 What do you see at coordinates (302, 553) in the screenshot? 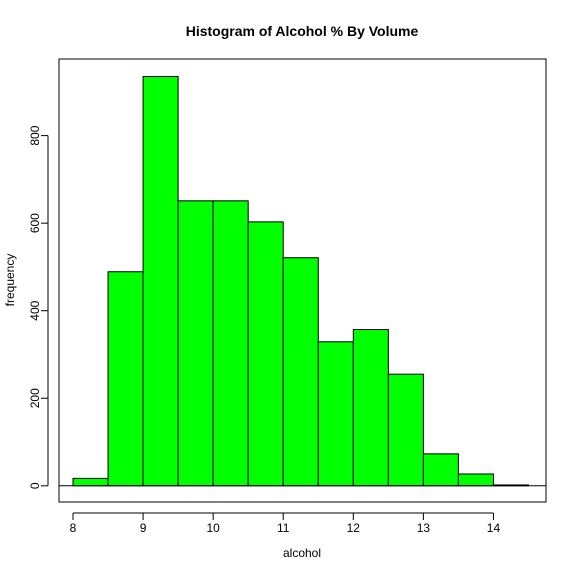
I see `x-axis-label: alcohol` at bounding box center [302, 553].